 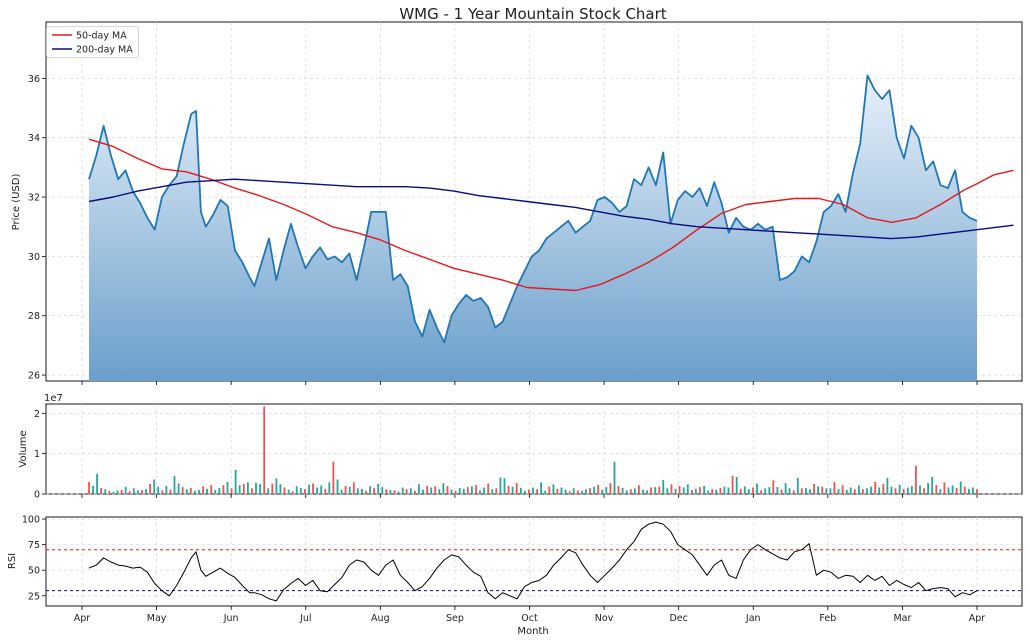 I want to click on y-tick-label: 30, so click(x=34, y=257).